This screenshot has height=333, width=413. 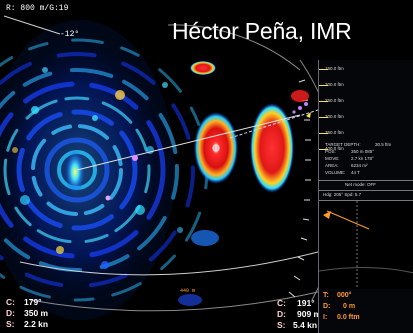 I want to click on bottom-t-label: T:, so click(x=326, y=295).